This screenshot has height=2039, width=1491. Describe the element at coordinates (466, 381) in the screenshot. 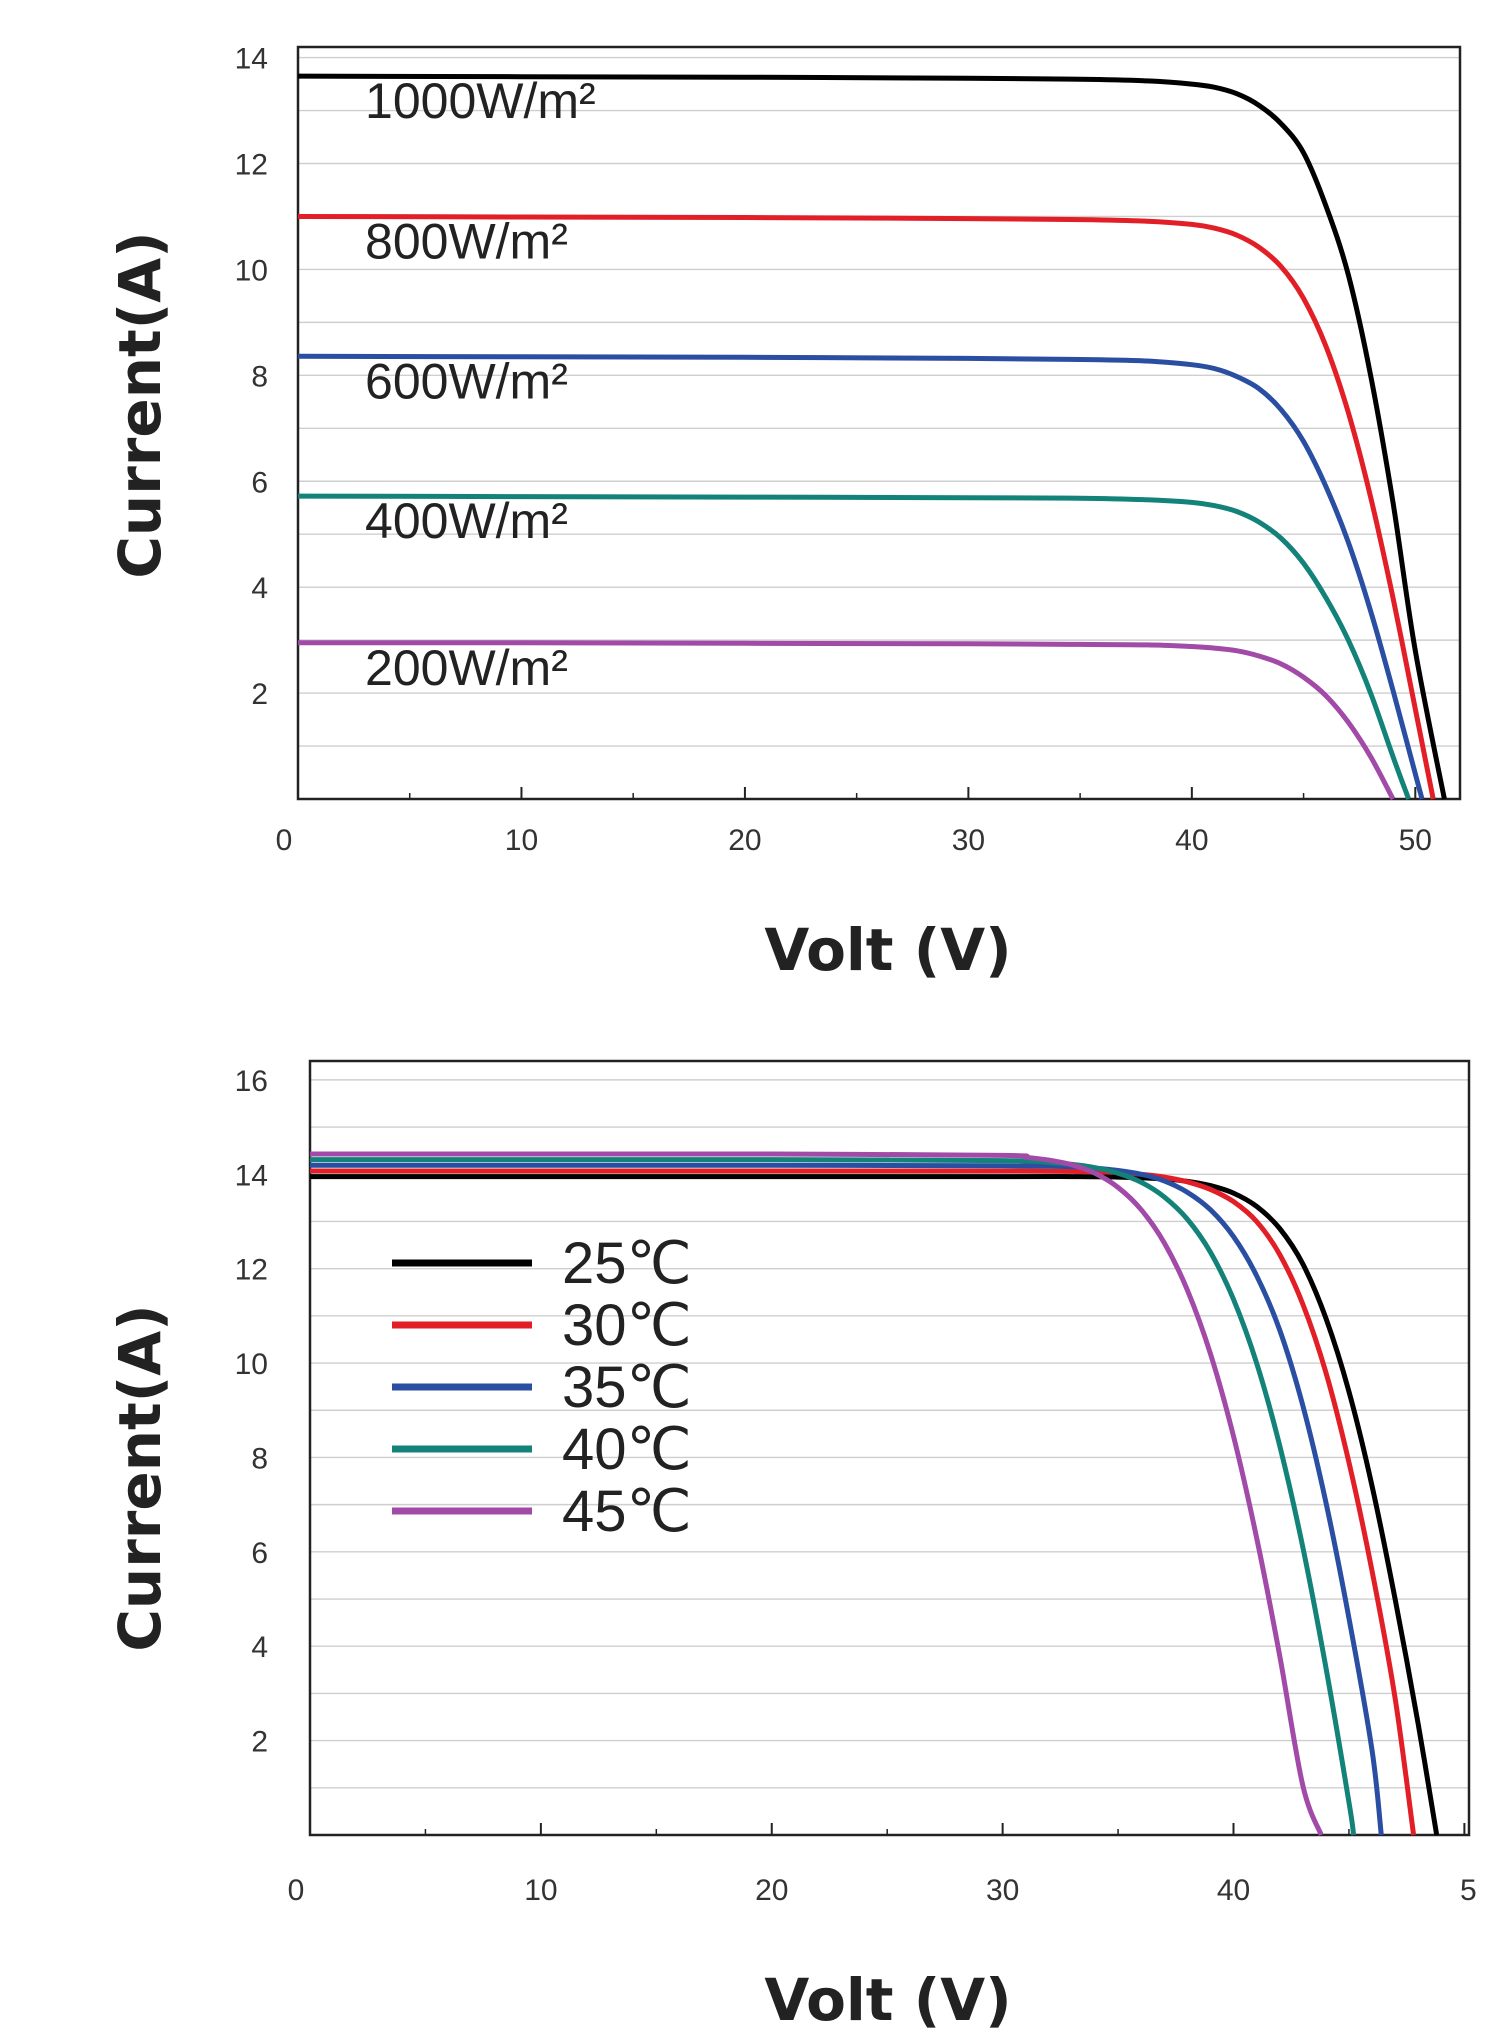

I see `chart-irradiance-curve-label: 600W/m²` at that location.